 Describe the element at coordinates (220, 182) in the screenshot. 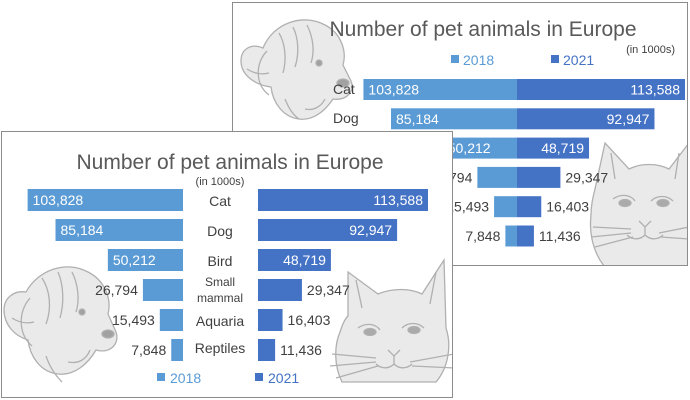

I see `front-chart-subtitle: (in 1000s)` at that location.